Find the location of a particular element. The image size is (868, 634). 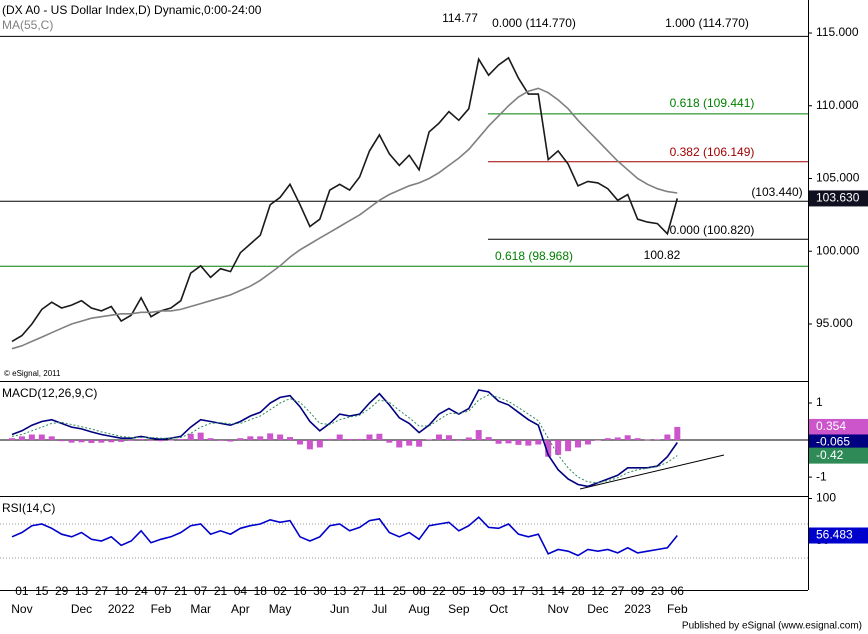

value-box-label: 0.354 is located at coordinates (831, 426).